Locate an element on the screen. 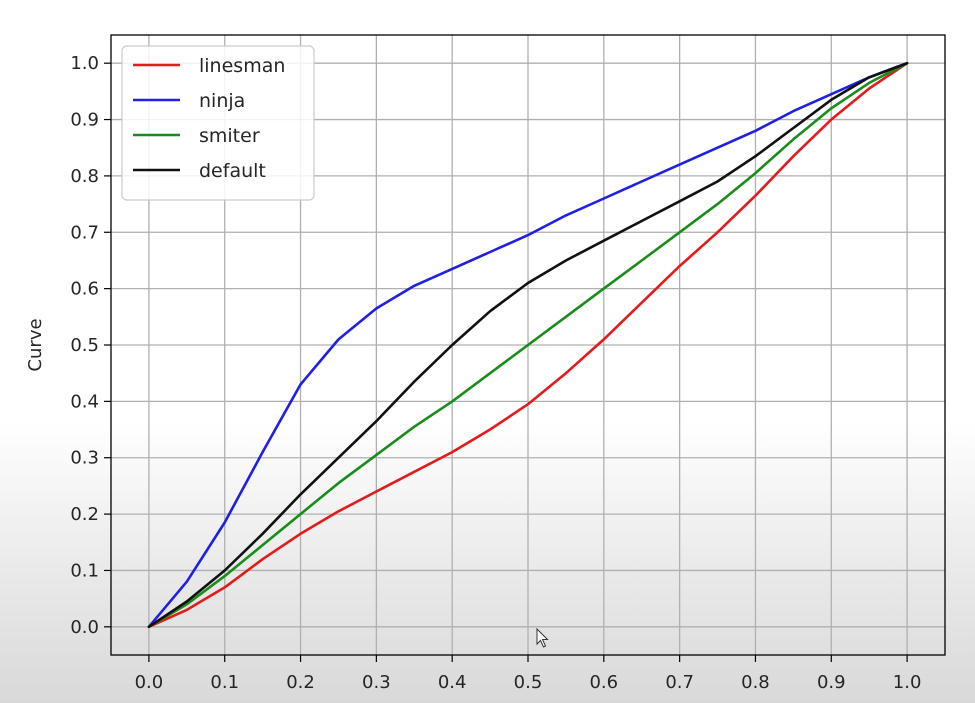 The width and height of the screenshot is (975, 703). y-tick-label: 0.2 is located at coordinates (84, 514).